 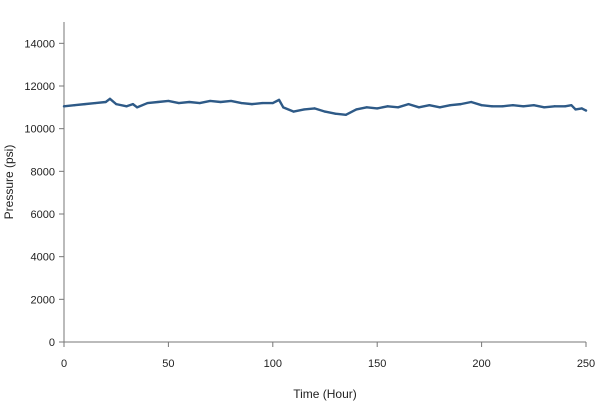 What do you see at coordinates (39, 87) in the screenshot?
I see `y-tick-label: 12000` at bounding box center [39, 87].